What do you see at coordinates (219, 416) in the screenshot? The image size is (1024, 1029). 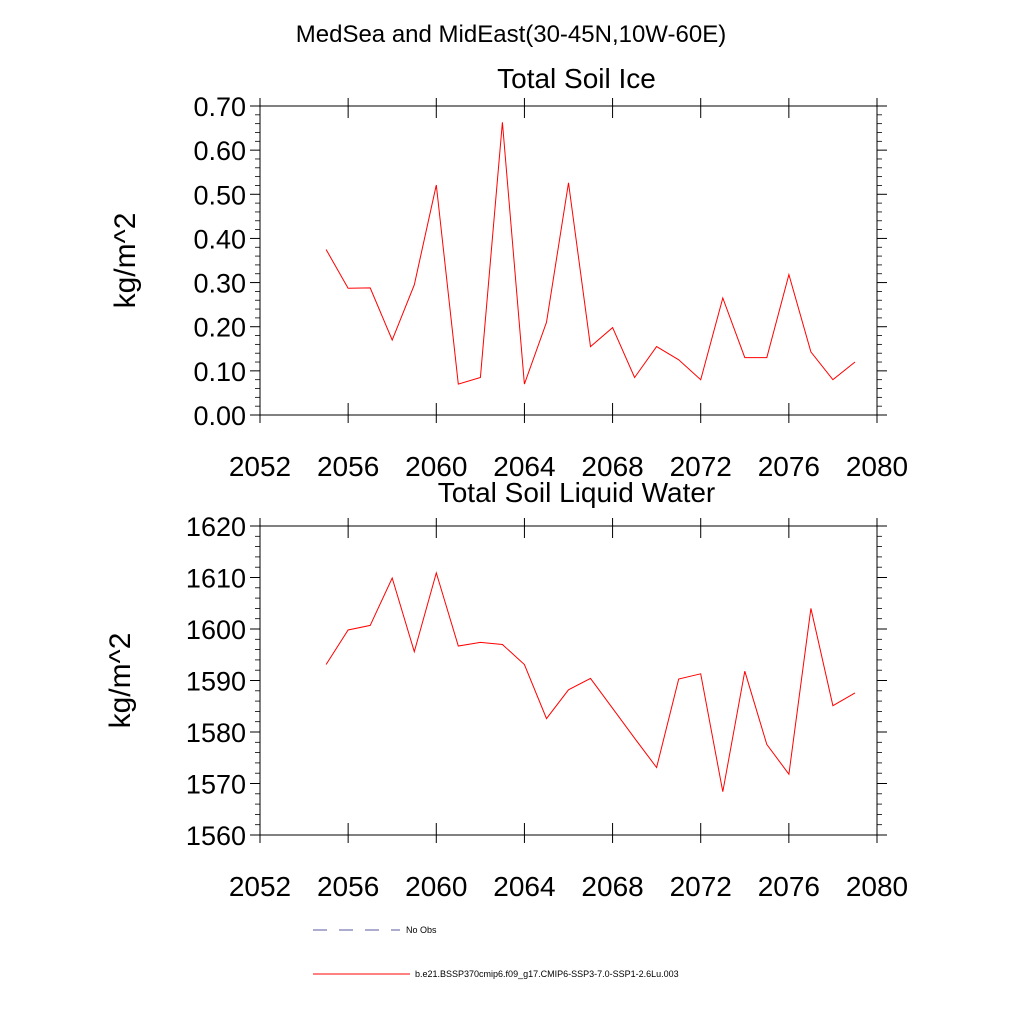 I see `y-tick-label: 0.00` at bounding box center [219, 416].